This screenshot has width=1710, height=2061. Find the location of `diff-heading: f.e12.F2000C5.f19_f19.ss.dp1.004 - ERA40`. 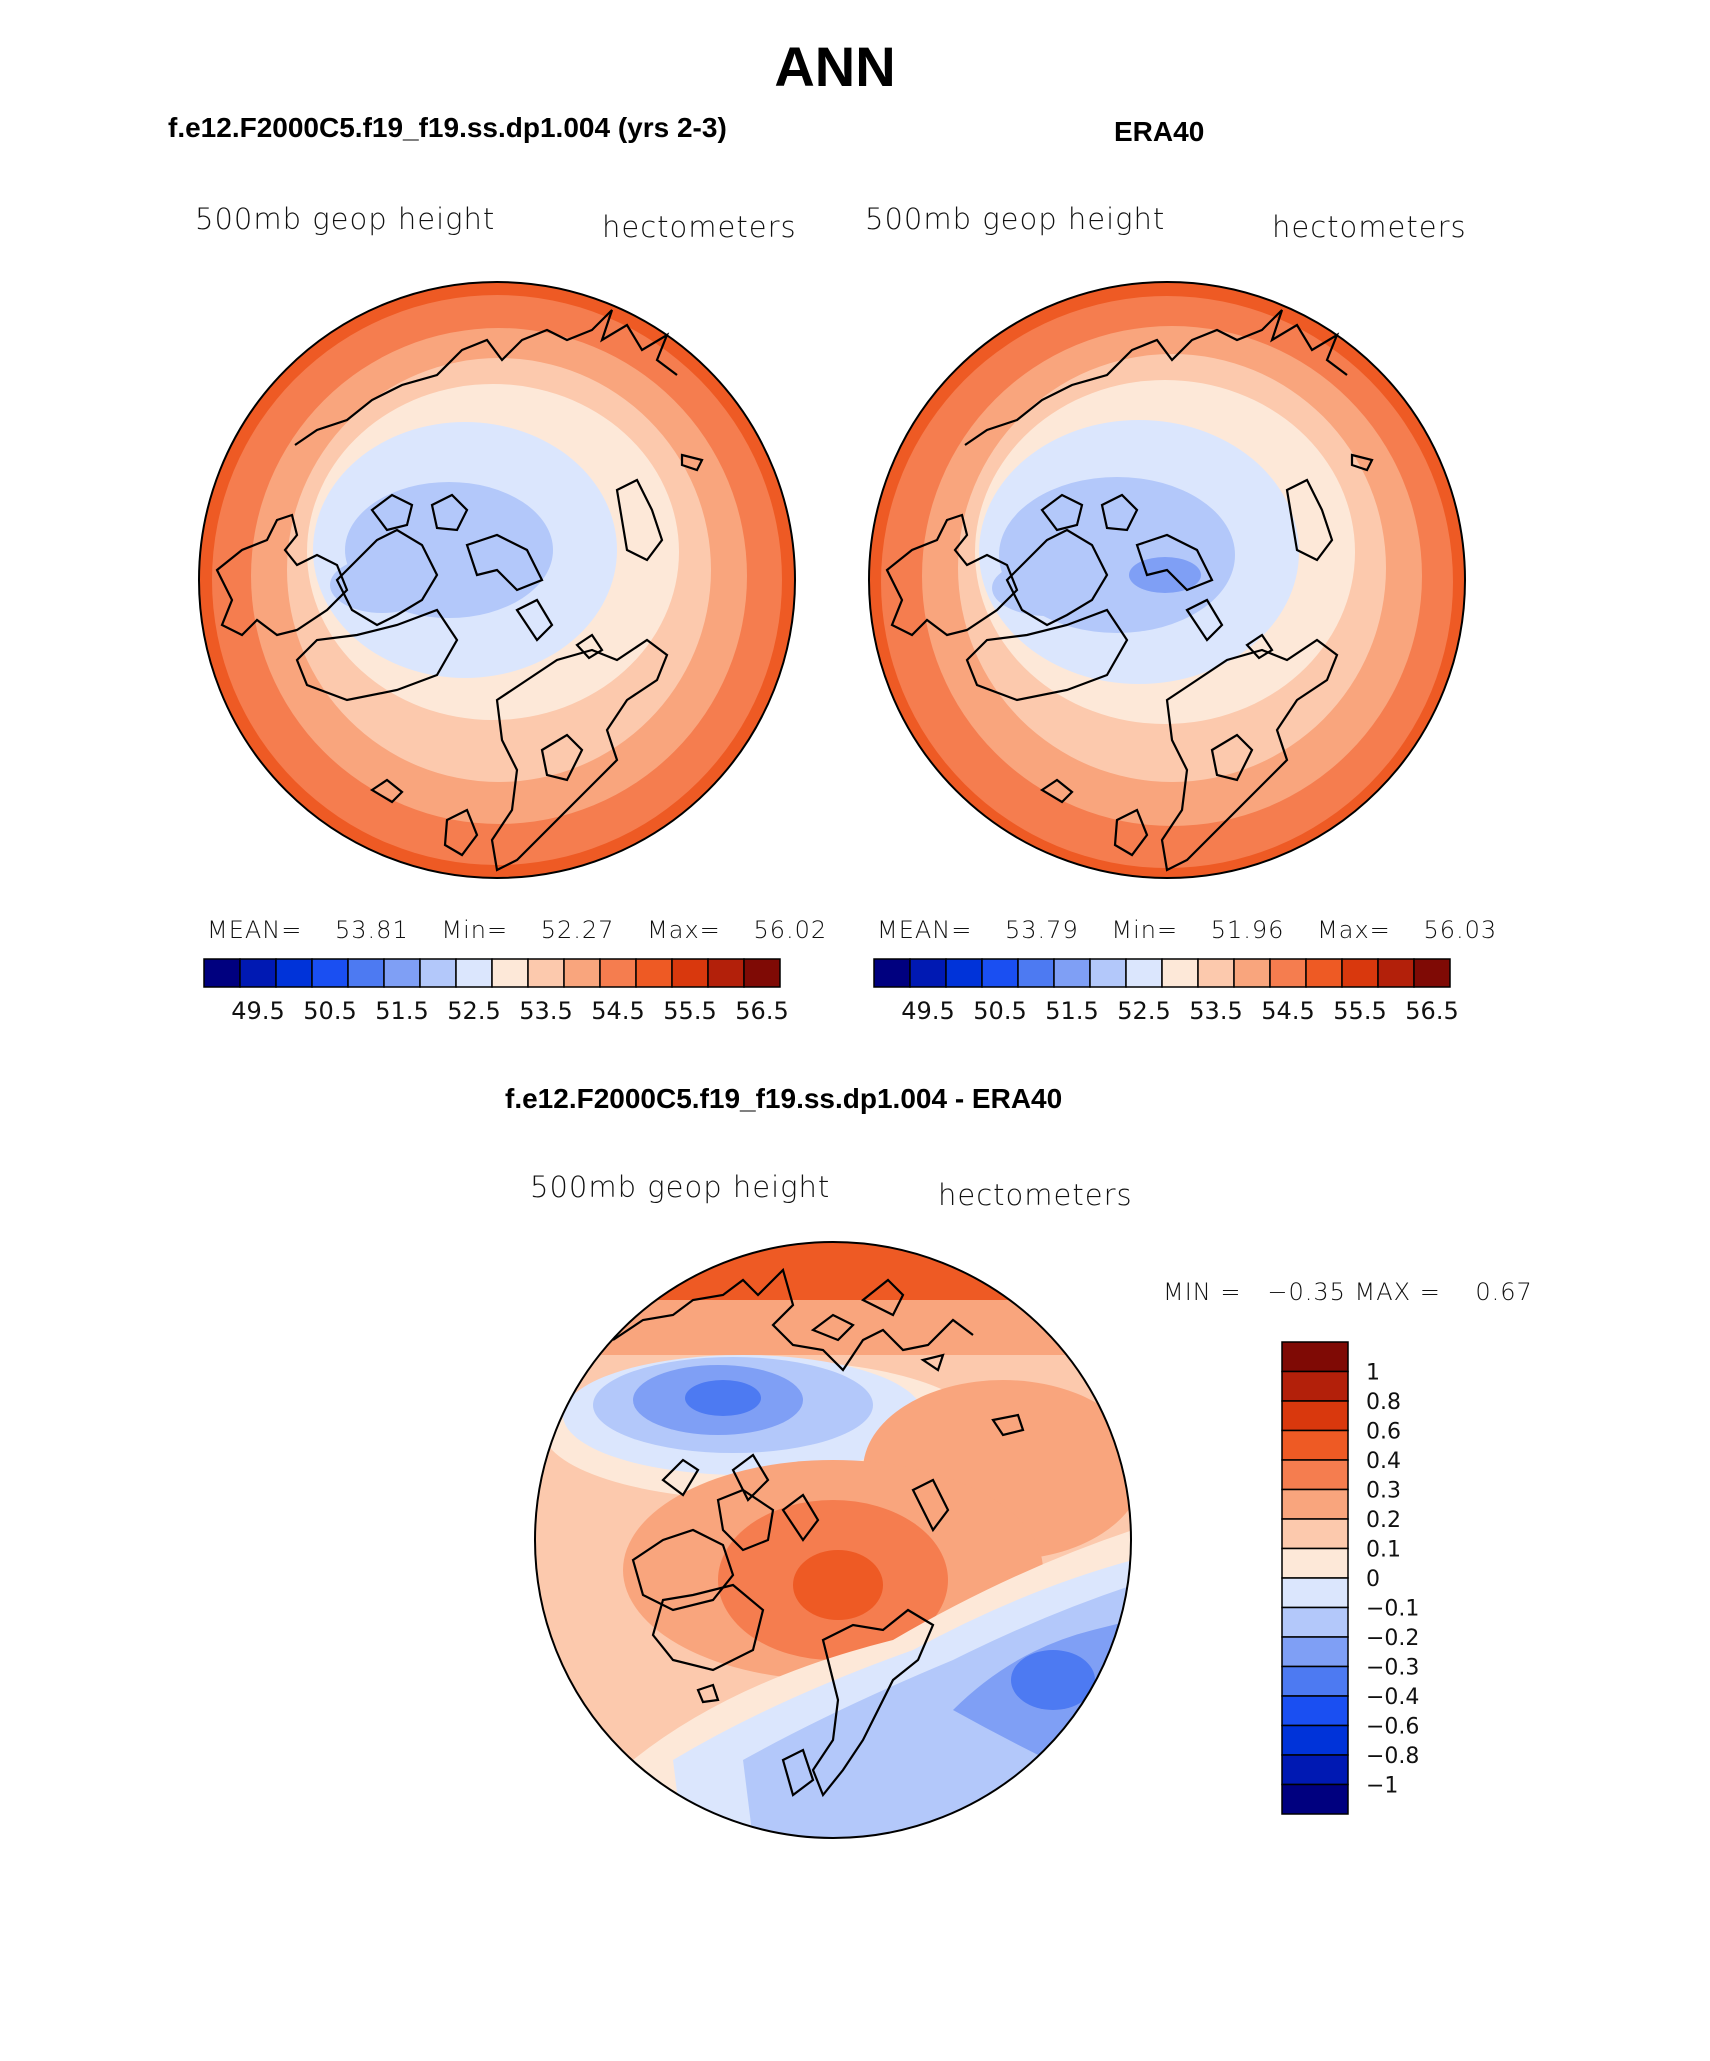

diff-heading: f.e12.F2000C5.f19_f19.ss.dp1.004 - ERA40 is located at coordinates (784, 1098).